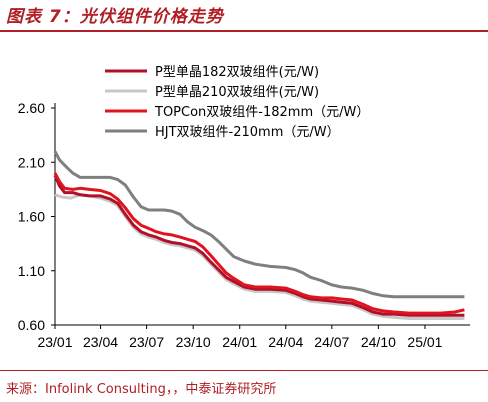 This screenshot has width=488, height=402. Describe the element at coordinates (237, 72) in the screenshot. I see `legend-label-0: P型单晶182双玻组件(元/W)` at that location.